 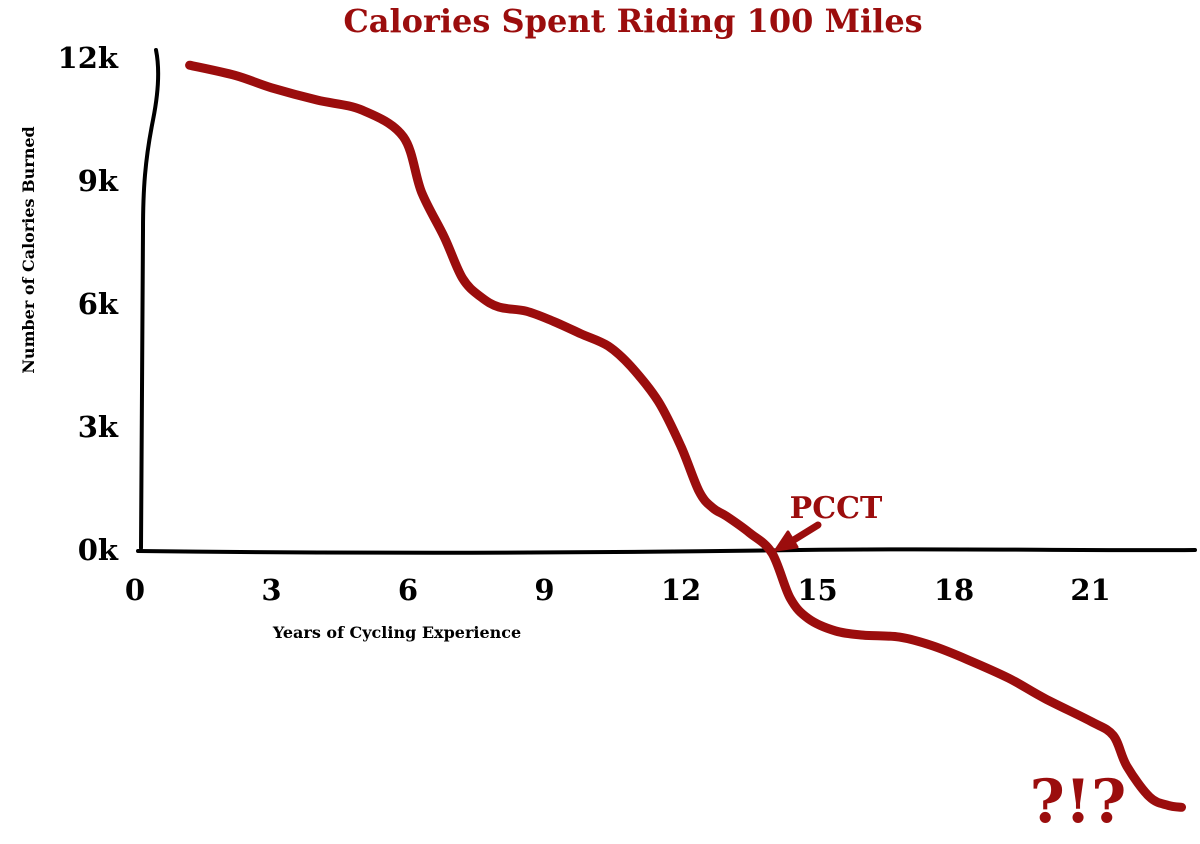 I want to click on x-axis-label: Years of Cycling Experience, so click(x=396, y=632).